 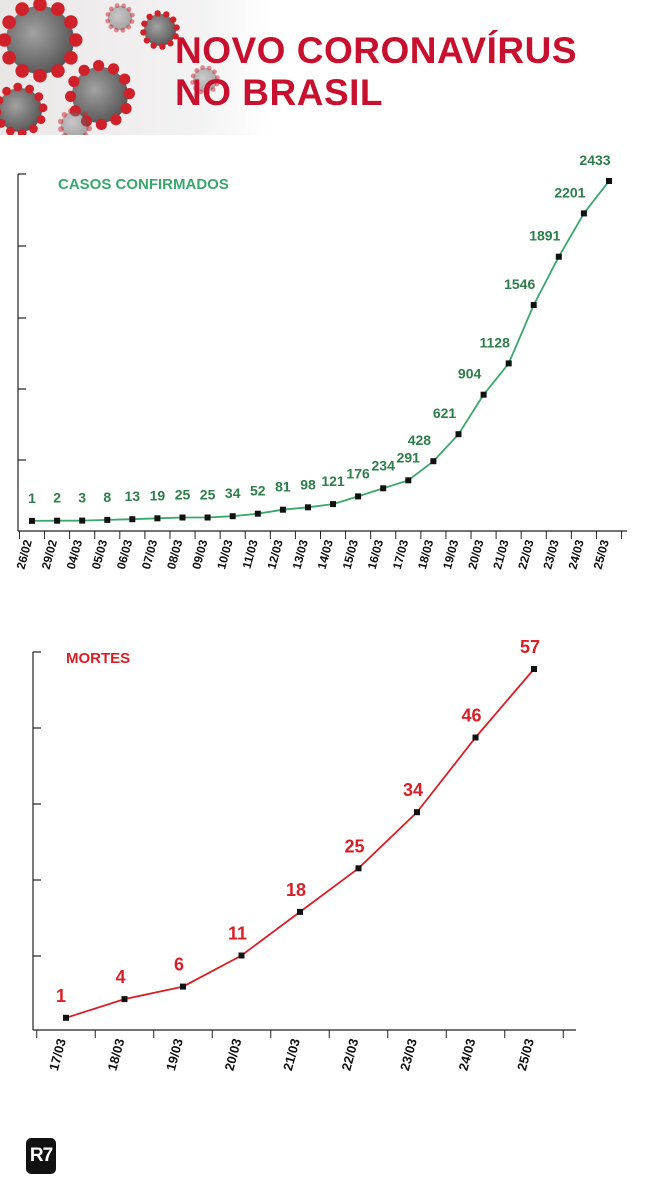 What do you see at coordinates (333, 481) in the screenshot?
I see `data-label: 121` at bounding box center [333, 481].